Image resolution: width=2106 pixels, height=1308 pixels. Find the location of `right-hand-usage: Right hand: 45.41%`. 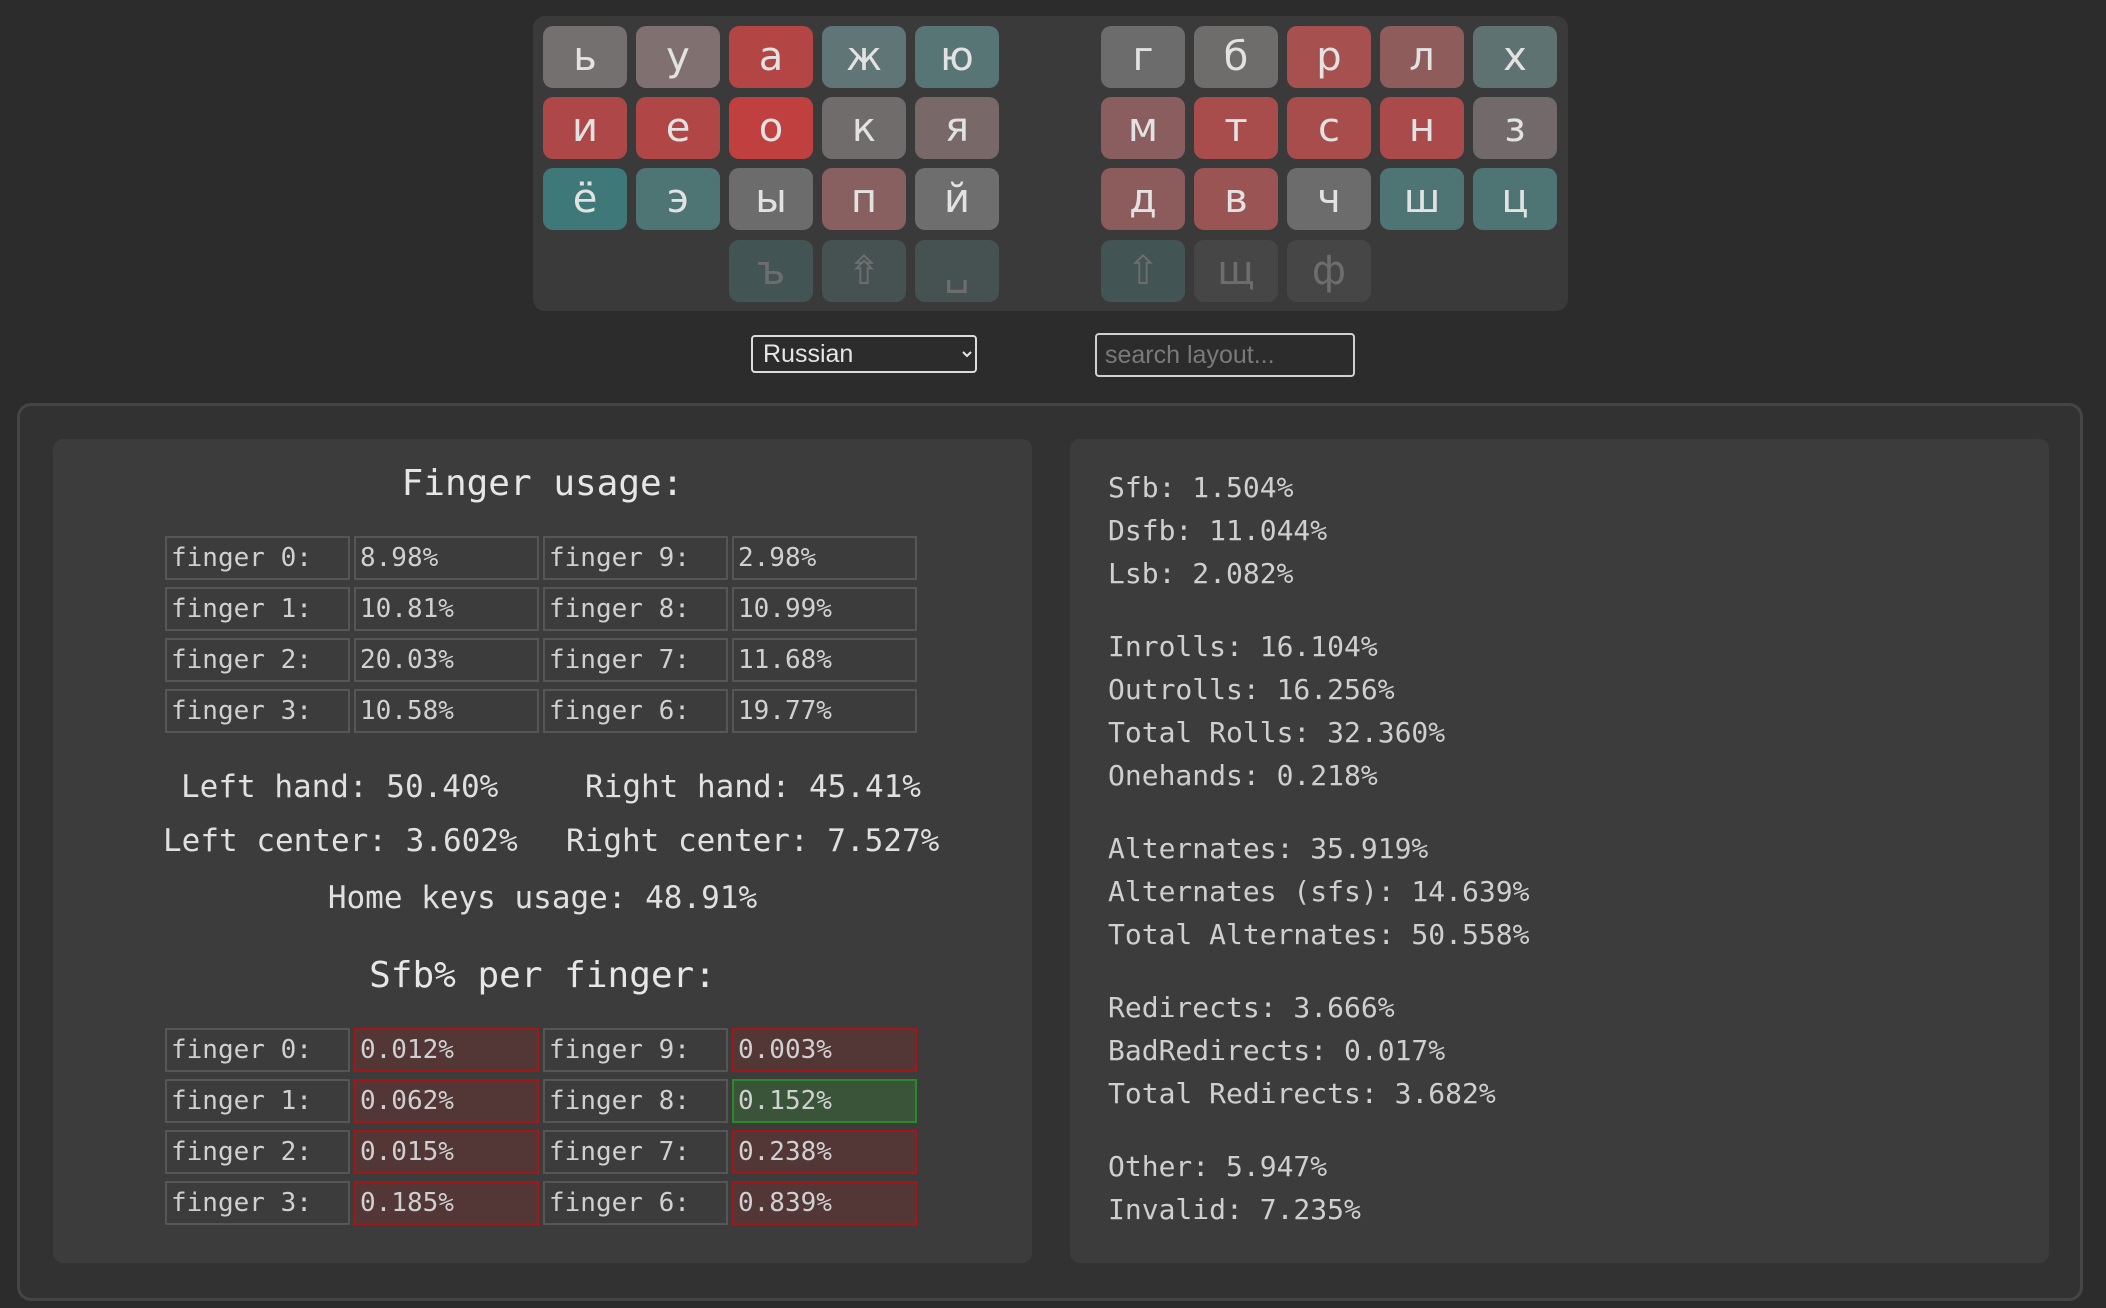

right-hand-usage: Right hand: 45.41% is located at coordinates (753, 787).